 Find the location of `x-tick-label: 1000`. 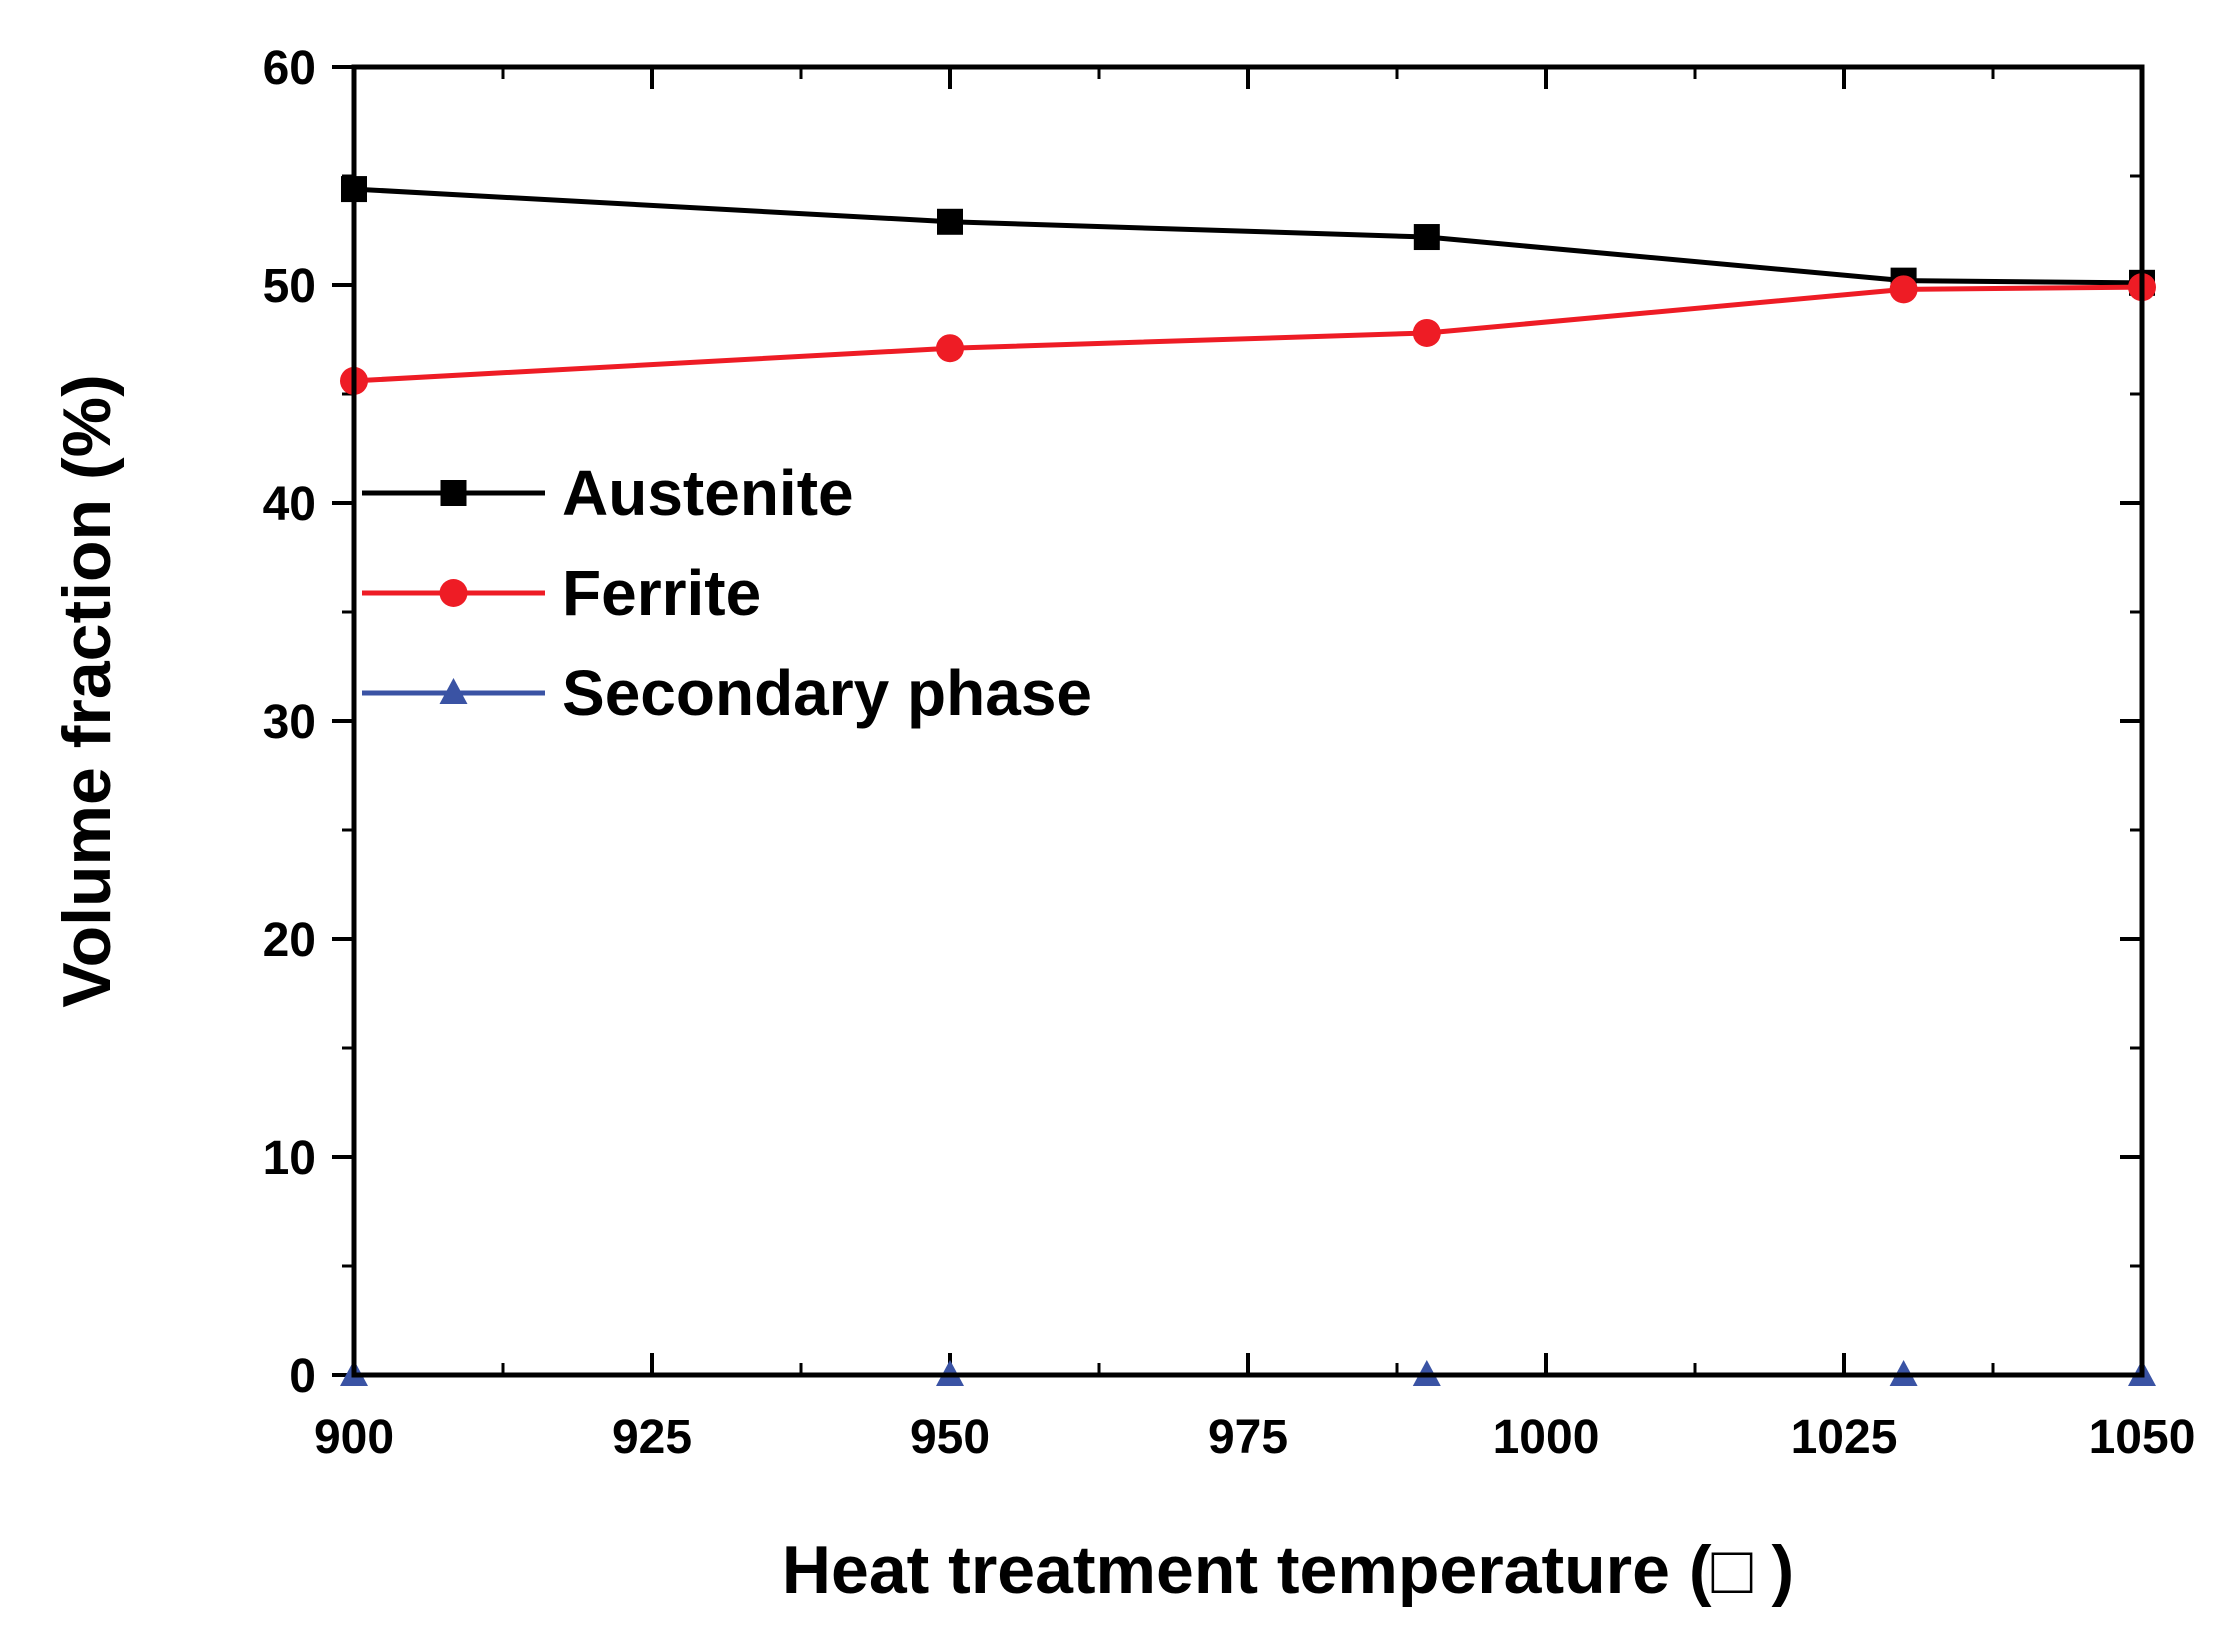

x-tick-label: 1000 is located at coordinates (1546, 1437).